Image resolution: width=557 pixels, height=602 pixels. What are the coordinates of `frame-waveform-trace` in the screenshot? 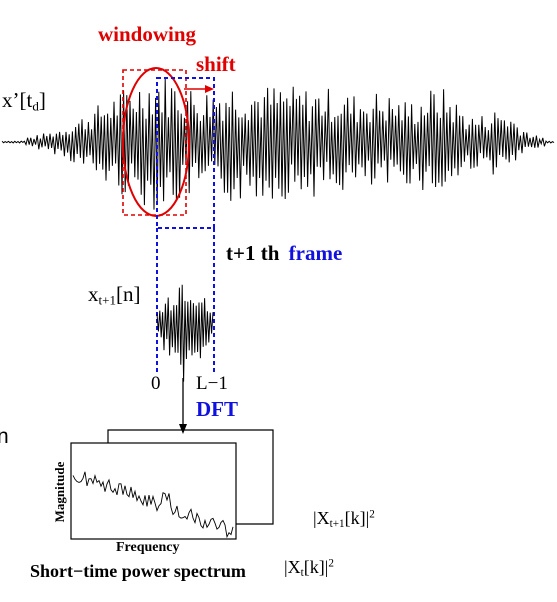 It's located at (185, 333).